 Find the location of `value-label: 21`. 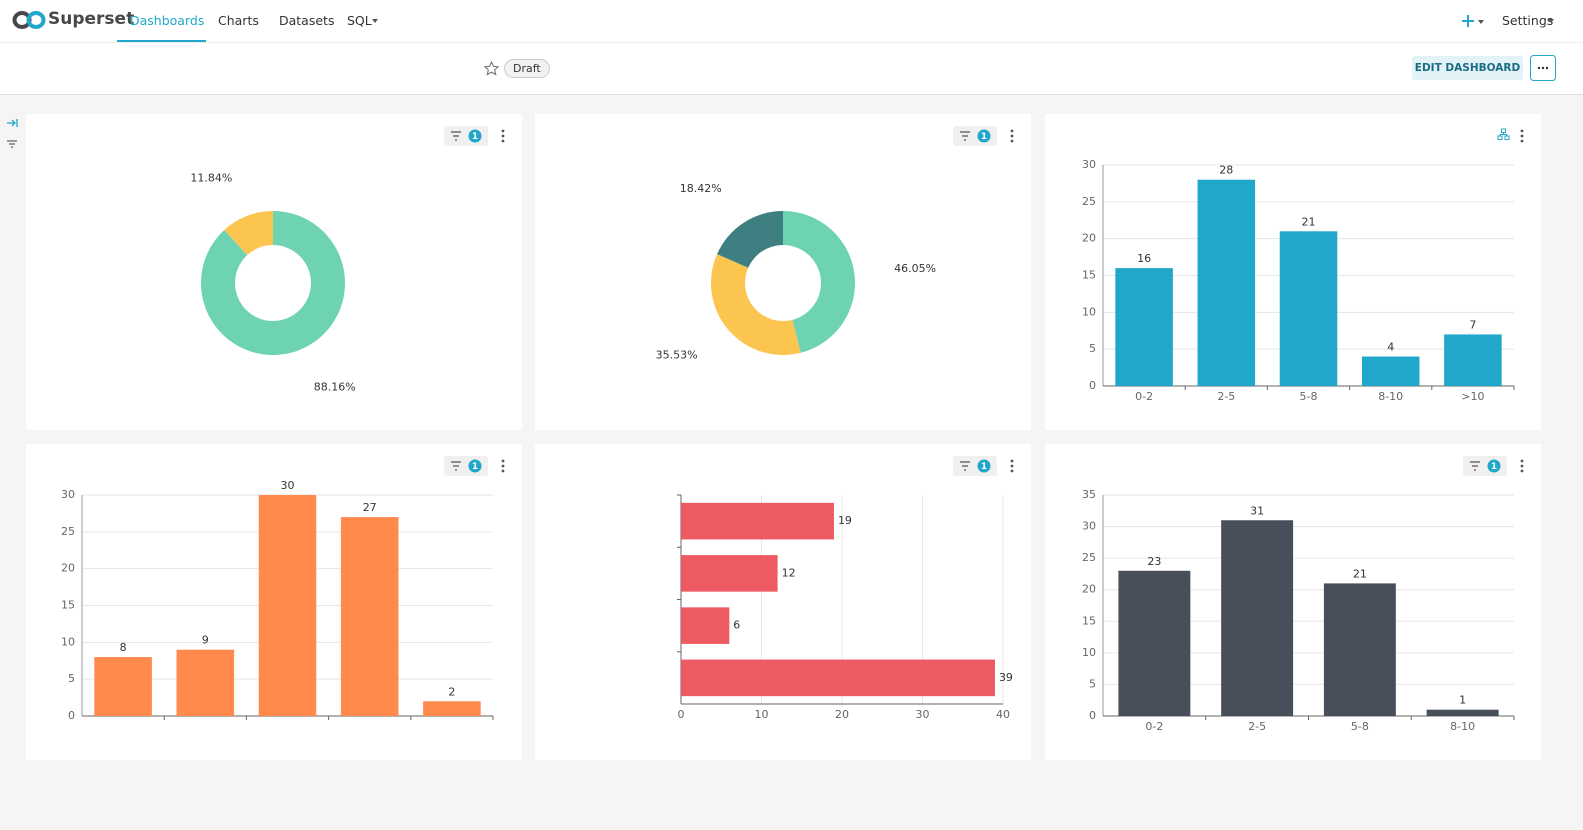

value-label: 21 is located at coordinates (1360, 573).